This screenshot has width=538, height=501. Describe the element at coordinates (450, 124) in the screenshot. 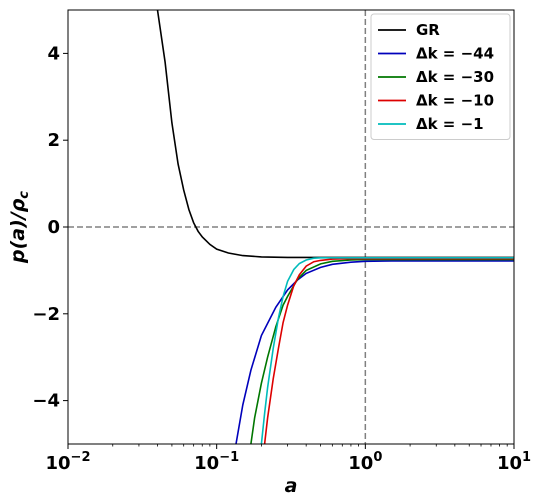

I see `legend-entry-4: Δk = −1` at that location.